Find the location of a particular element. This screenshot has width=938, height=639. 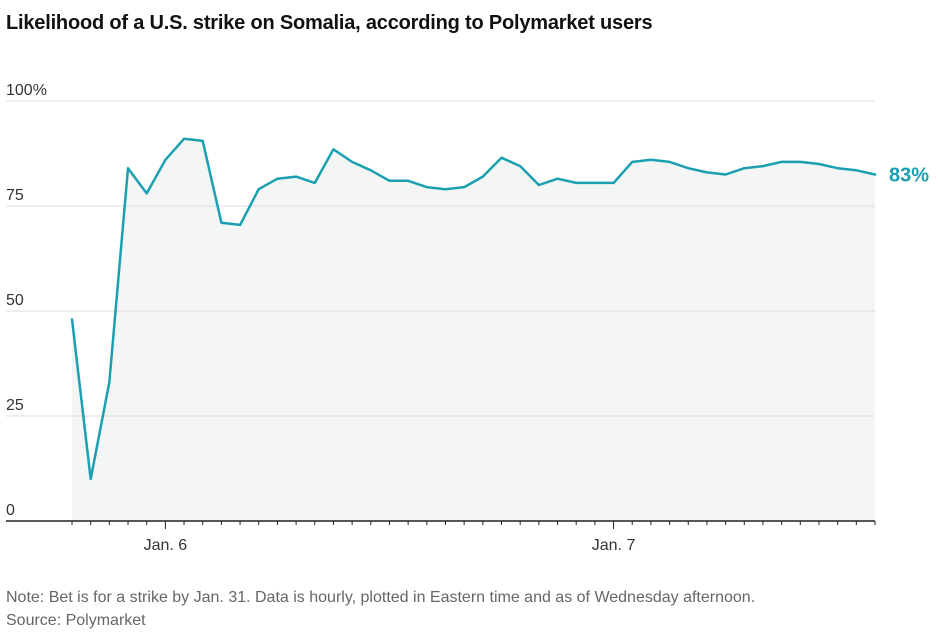

y-tick-label: 75 is located at coordinates (15, 195).